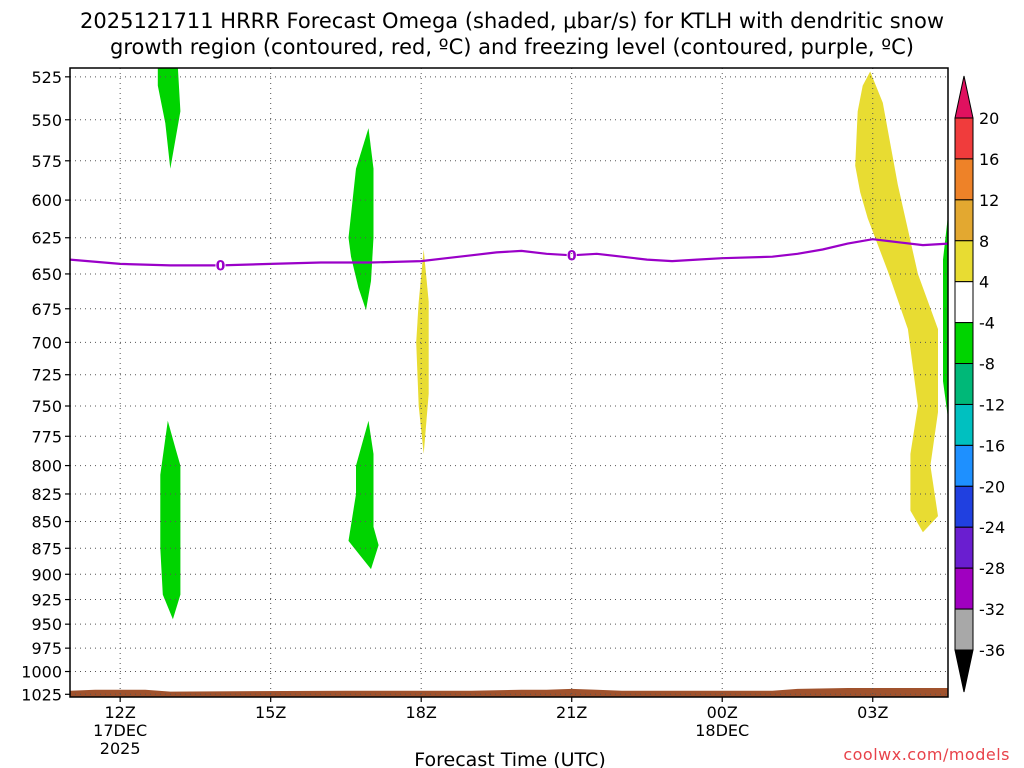  What do you see at coordinates (46, 375) in the screenshot?
I see `y-tick-label: 725` at bounding box center [46, 375].